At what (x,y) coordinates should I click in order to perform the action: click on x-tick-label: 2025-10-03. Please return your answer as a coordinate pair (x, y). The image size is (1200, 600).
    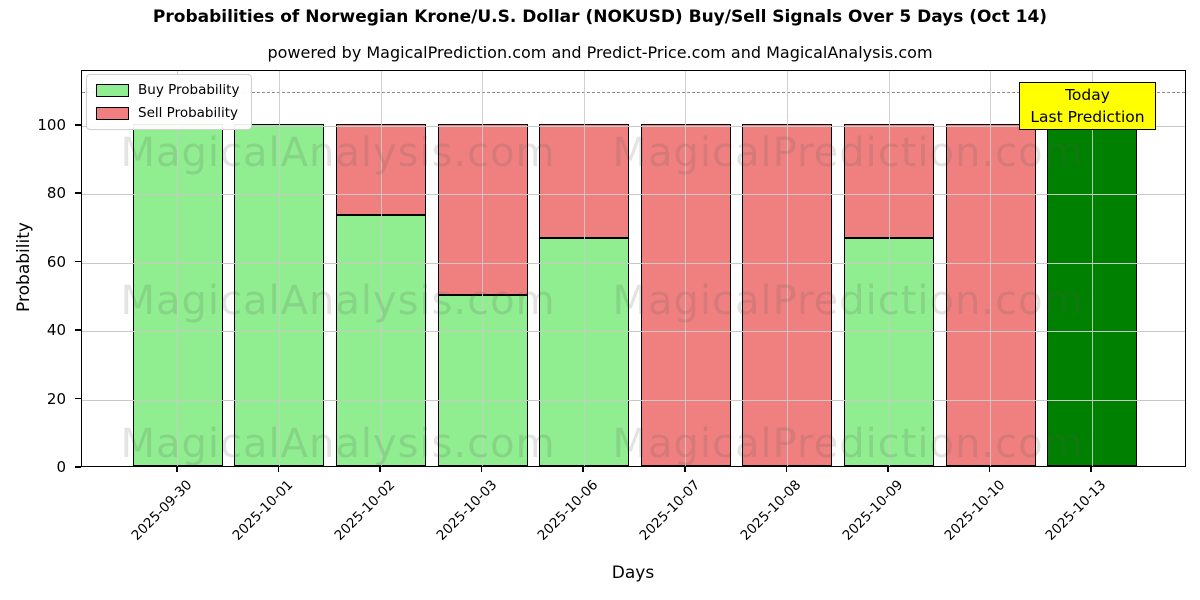
    Looking at the image, I should click on (466, 510).